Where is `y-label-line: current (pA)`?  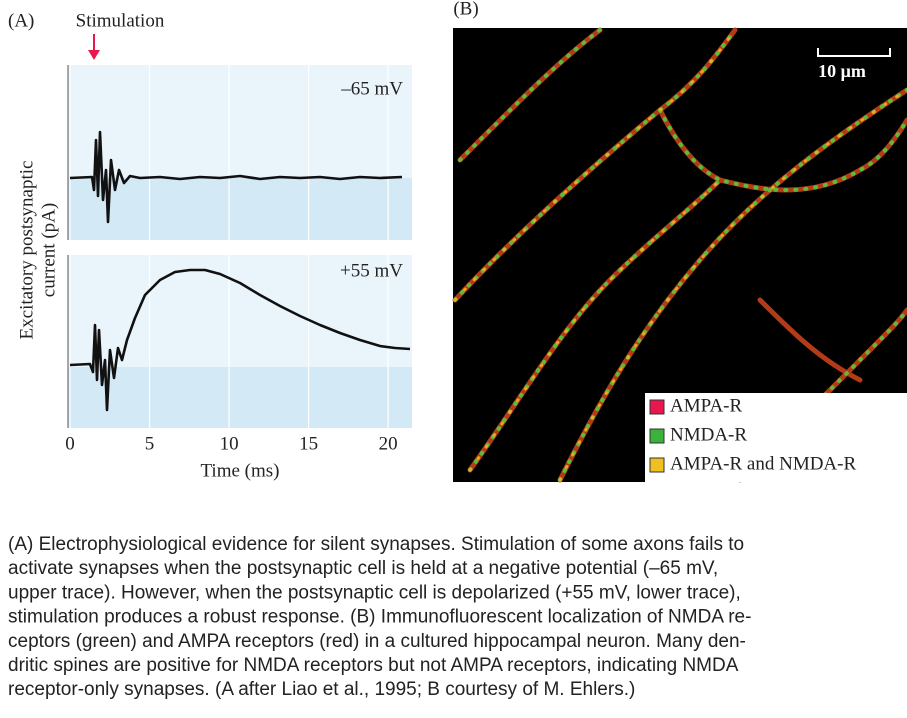 y-label-line: current (pA) is located at coordinates (48, 250).